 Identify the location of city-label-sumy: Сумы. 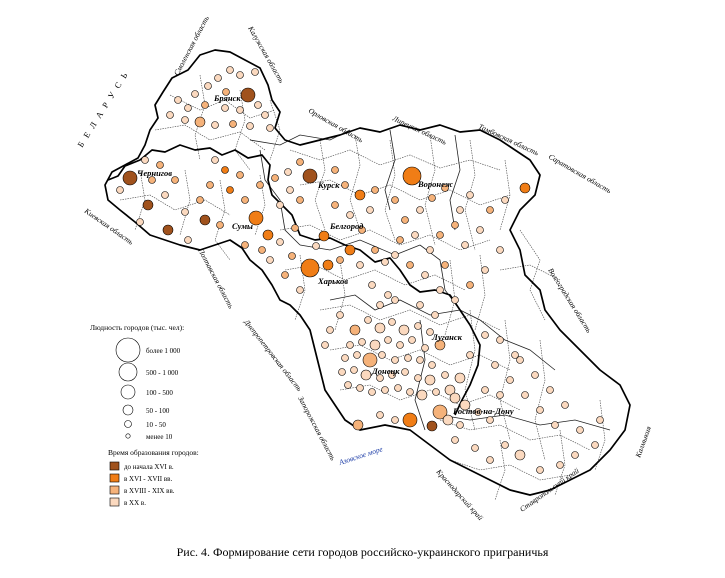
(242, 226).